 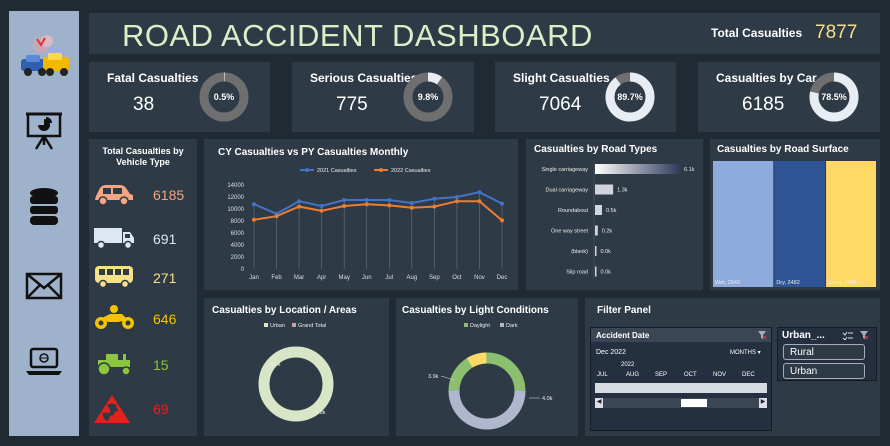 I want to click on y-tick-label: 12000, so click(x=235, y=198).